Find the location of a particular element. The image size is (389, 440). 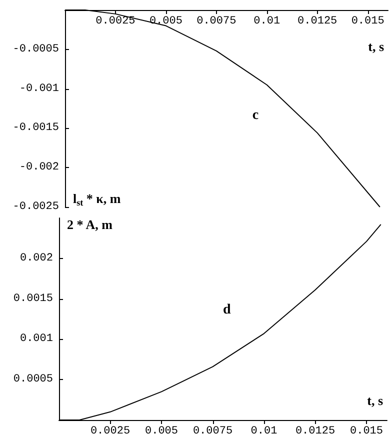

y-tick-label: 0.001 is located at coordinates (37, 339).